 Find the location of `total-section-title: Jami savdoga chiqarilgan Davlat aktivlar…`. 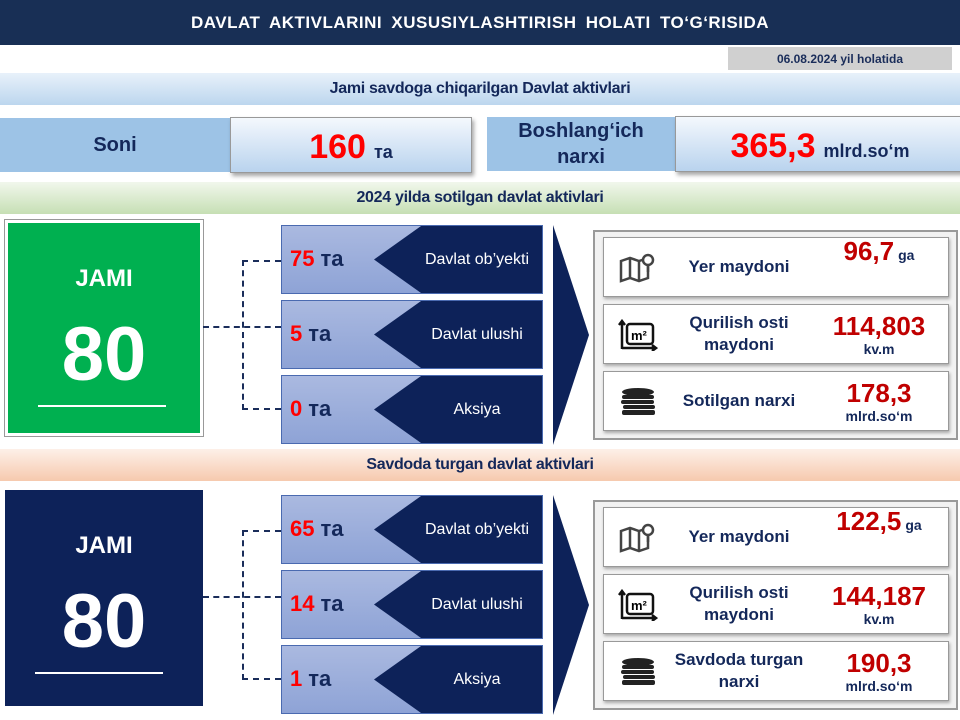

total-section-title: Jami savdoga chiqarilgan Davlat aktivlar… is located at coordinates (480, 89).